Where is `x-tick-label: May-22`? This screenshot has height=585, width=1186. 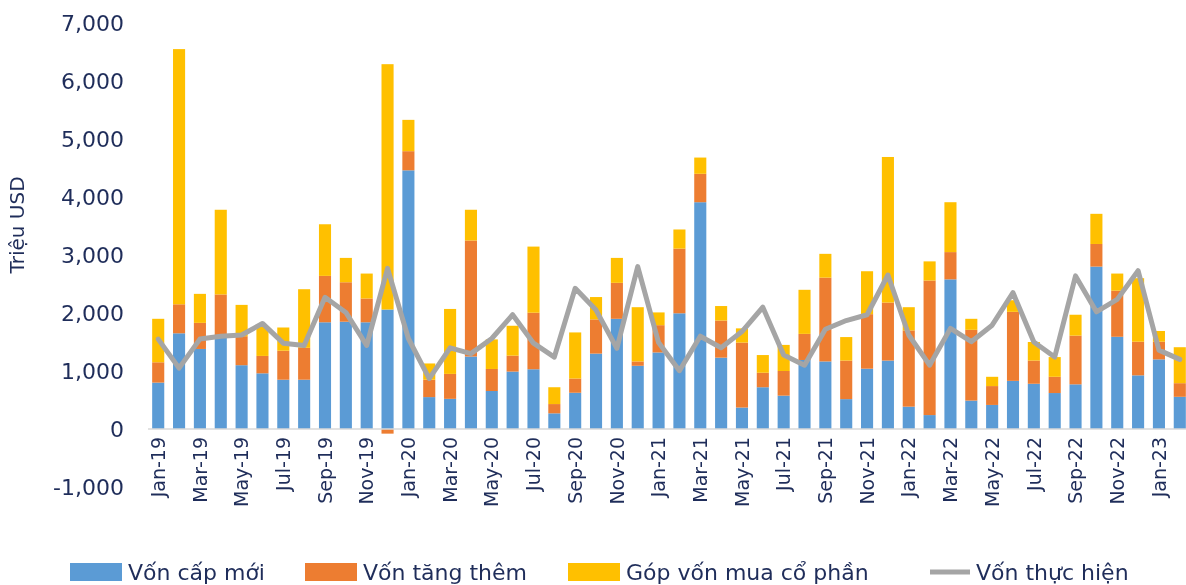
x-tick-label: May-22 is located at coordinates (991, 472).